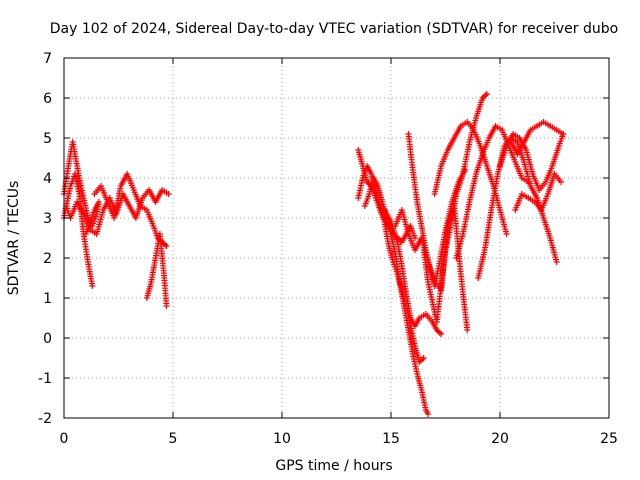  Describe the element at coordinates (609, 439) in the screenshot. I see `x-tick-label-5: 25` at that location.